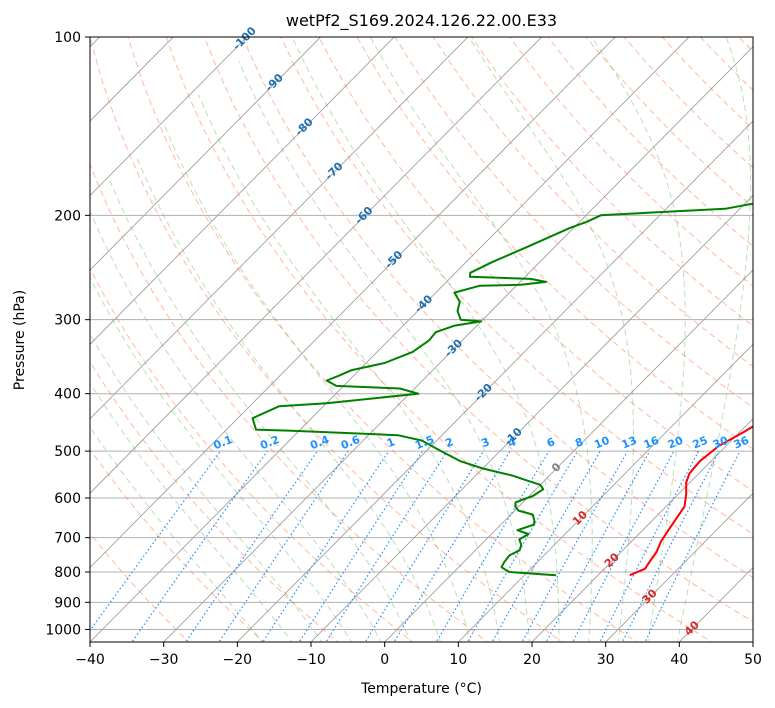 This screenshot has height=708, width=775. I want to click on y-tick-label: 100, so click(67, 38).